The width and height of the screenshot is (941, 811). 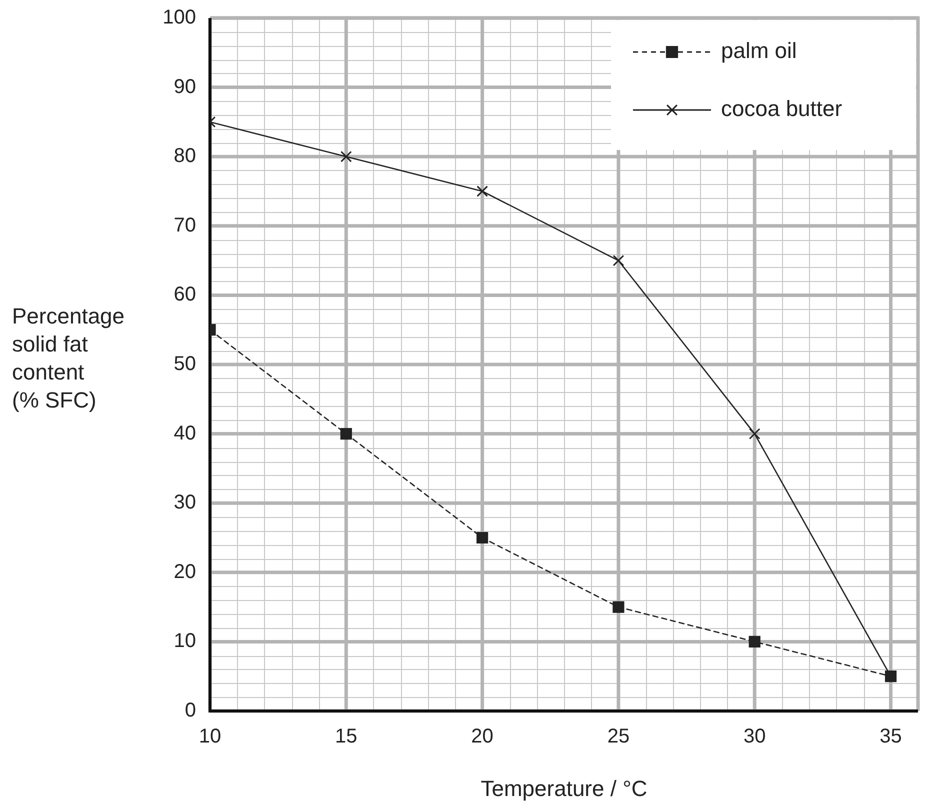 What do you see at coordinates (185, 571) in the screenshot?
I see `y-tick-label: 20` at bounding box center [185, 571].